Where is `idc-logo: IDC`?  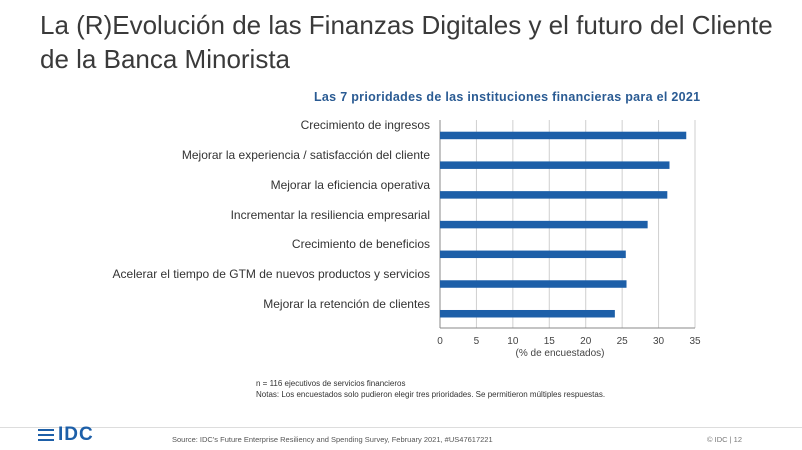
idc-logo: IDC is located at coordinates (66, 435).